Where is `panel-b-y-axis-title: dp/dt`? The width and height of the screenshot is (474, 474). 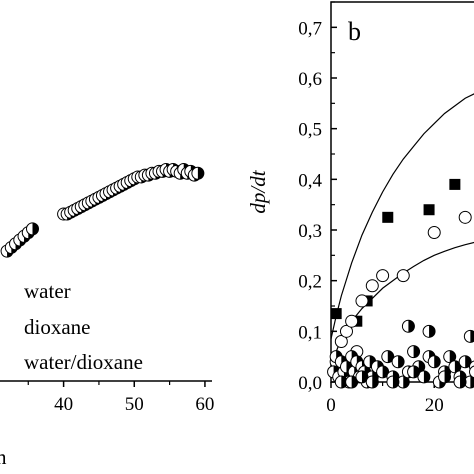
panel-b-y-axis-title: dp/dt is located at coordinates (258, 191).